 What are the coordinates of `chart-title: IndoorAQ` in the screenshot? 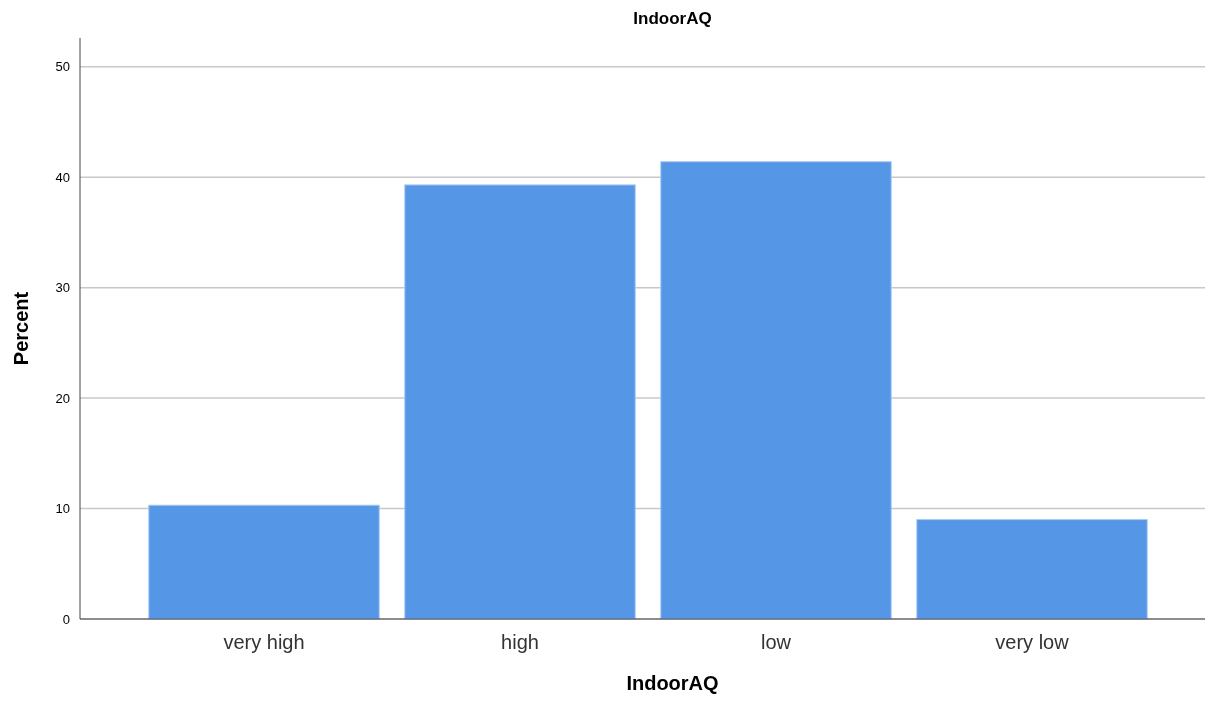 It's located at (672, 18).